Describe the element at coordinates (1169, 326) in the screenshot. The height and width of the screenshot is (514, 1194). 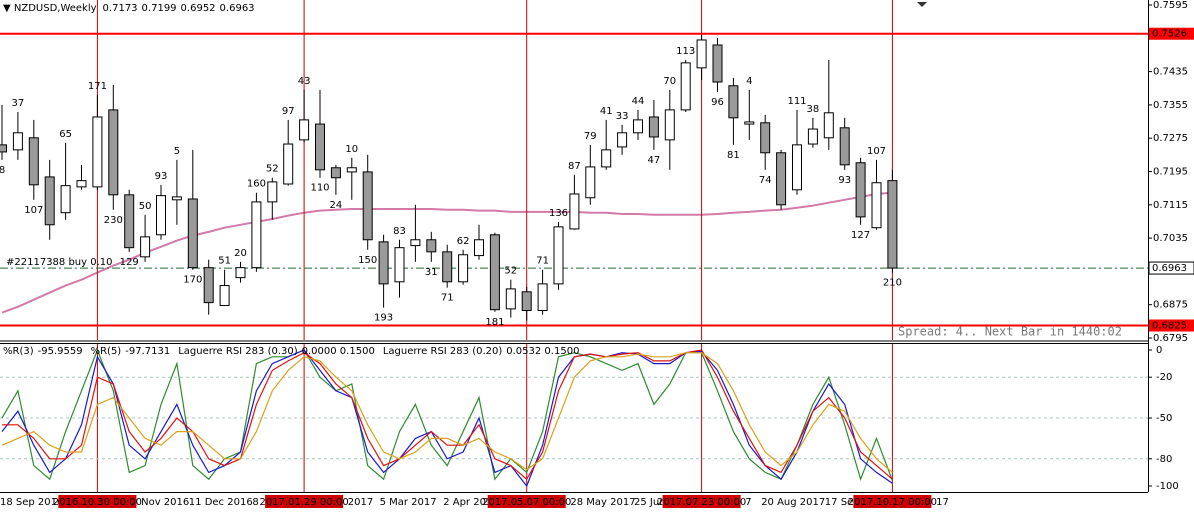
I see `level-label: 0.6825` at that location.